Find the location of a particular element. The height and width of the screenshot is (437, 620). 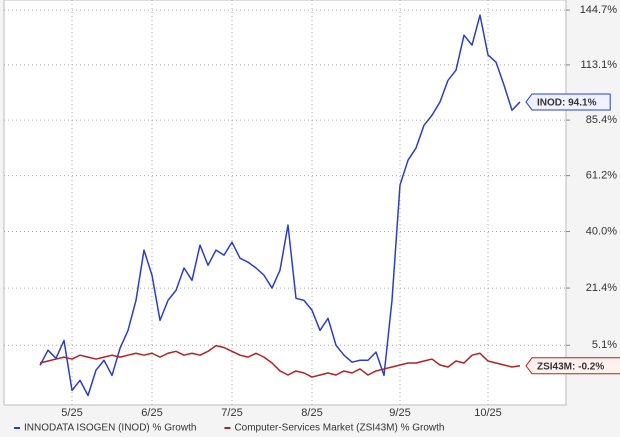

x-tick-label: 8/25 is located at coordinates (311, 413).